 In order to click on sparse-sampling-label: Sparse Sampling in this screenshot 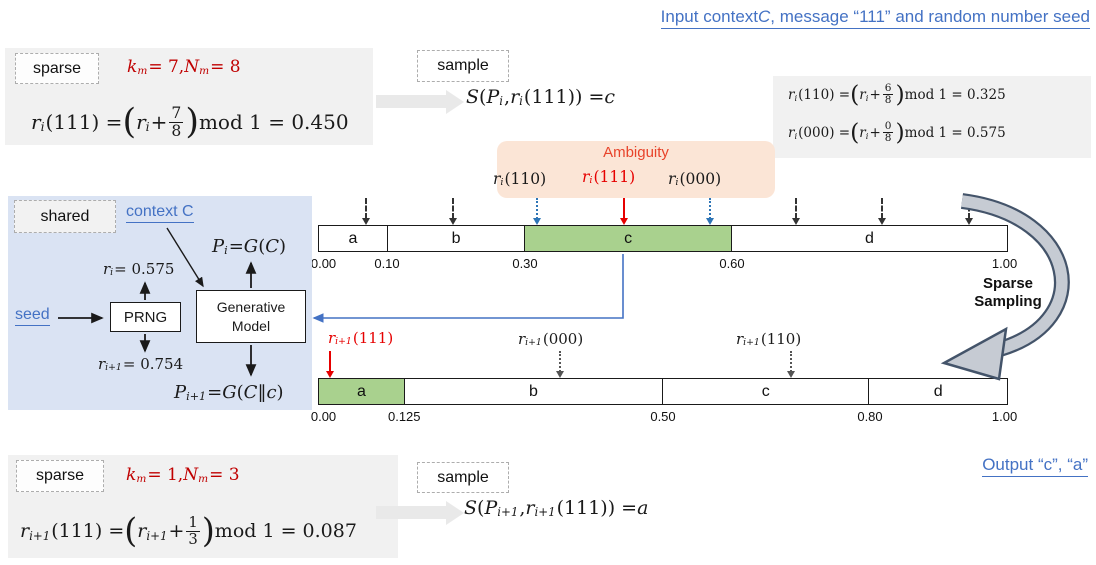, I will do `click(1008, 292)`.